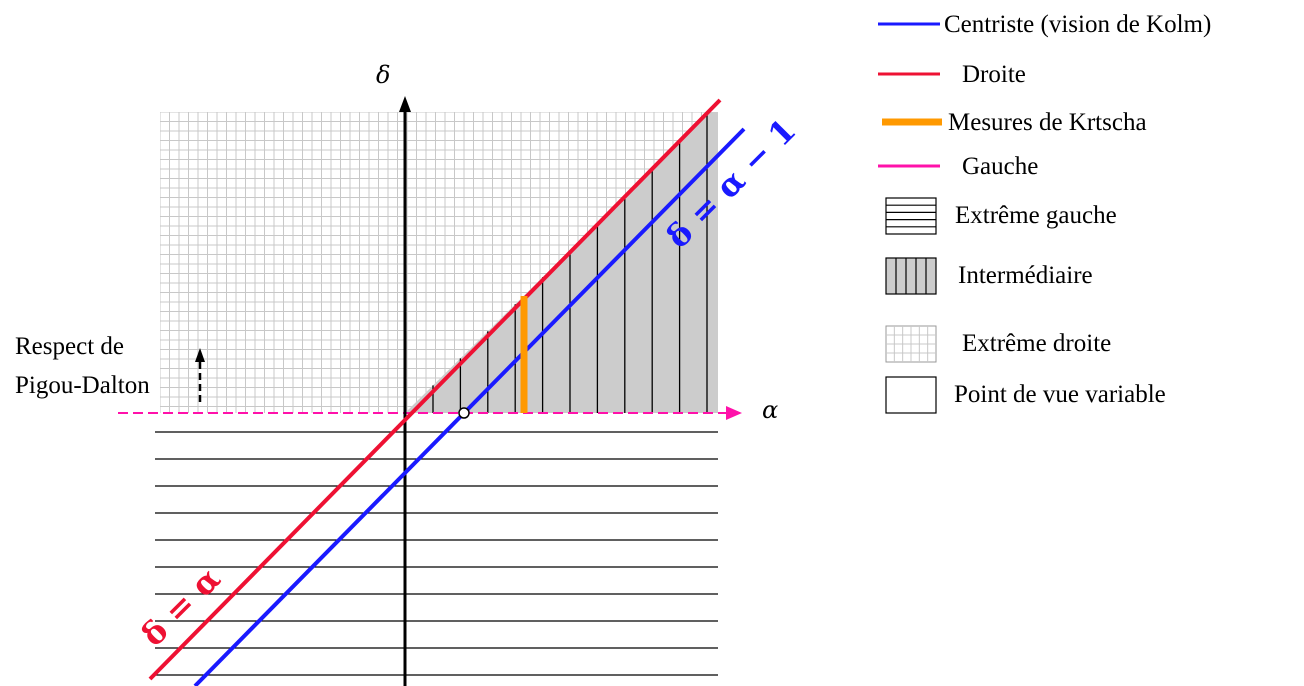  I want to click on legend-label: Extrême gauche, so click(1036, 215).